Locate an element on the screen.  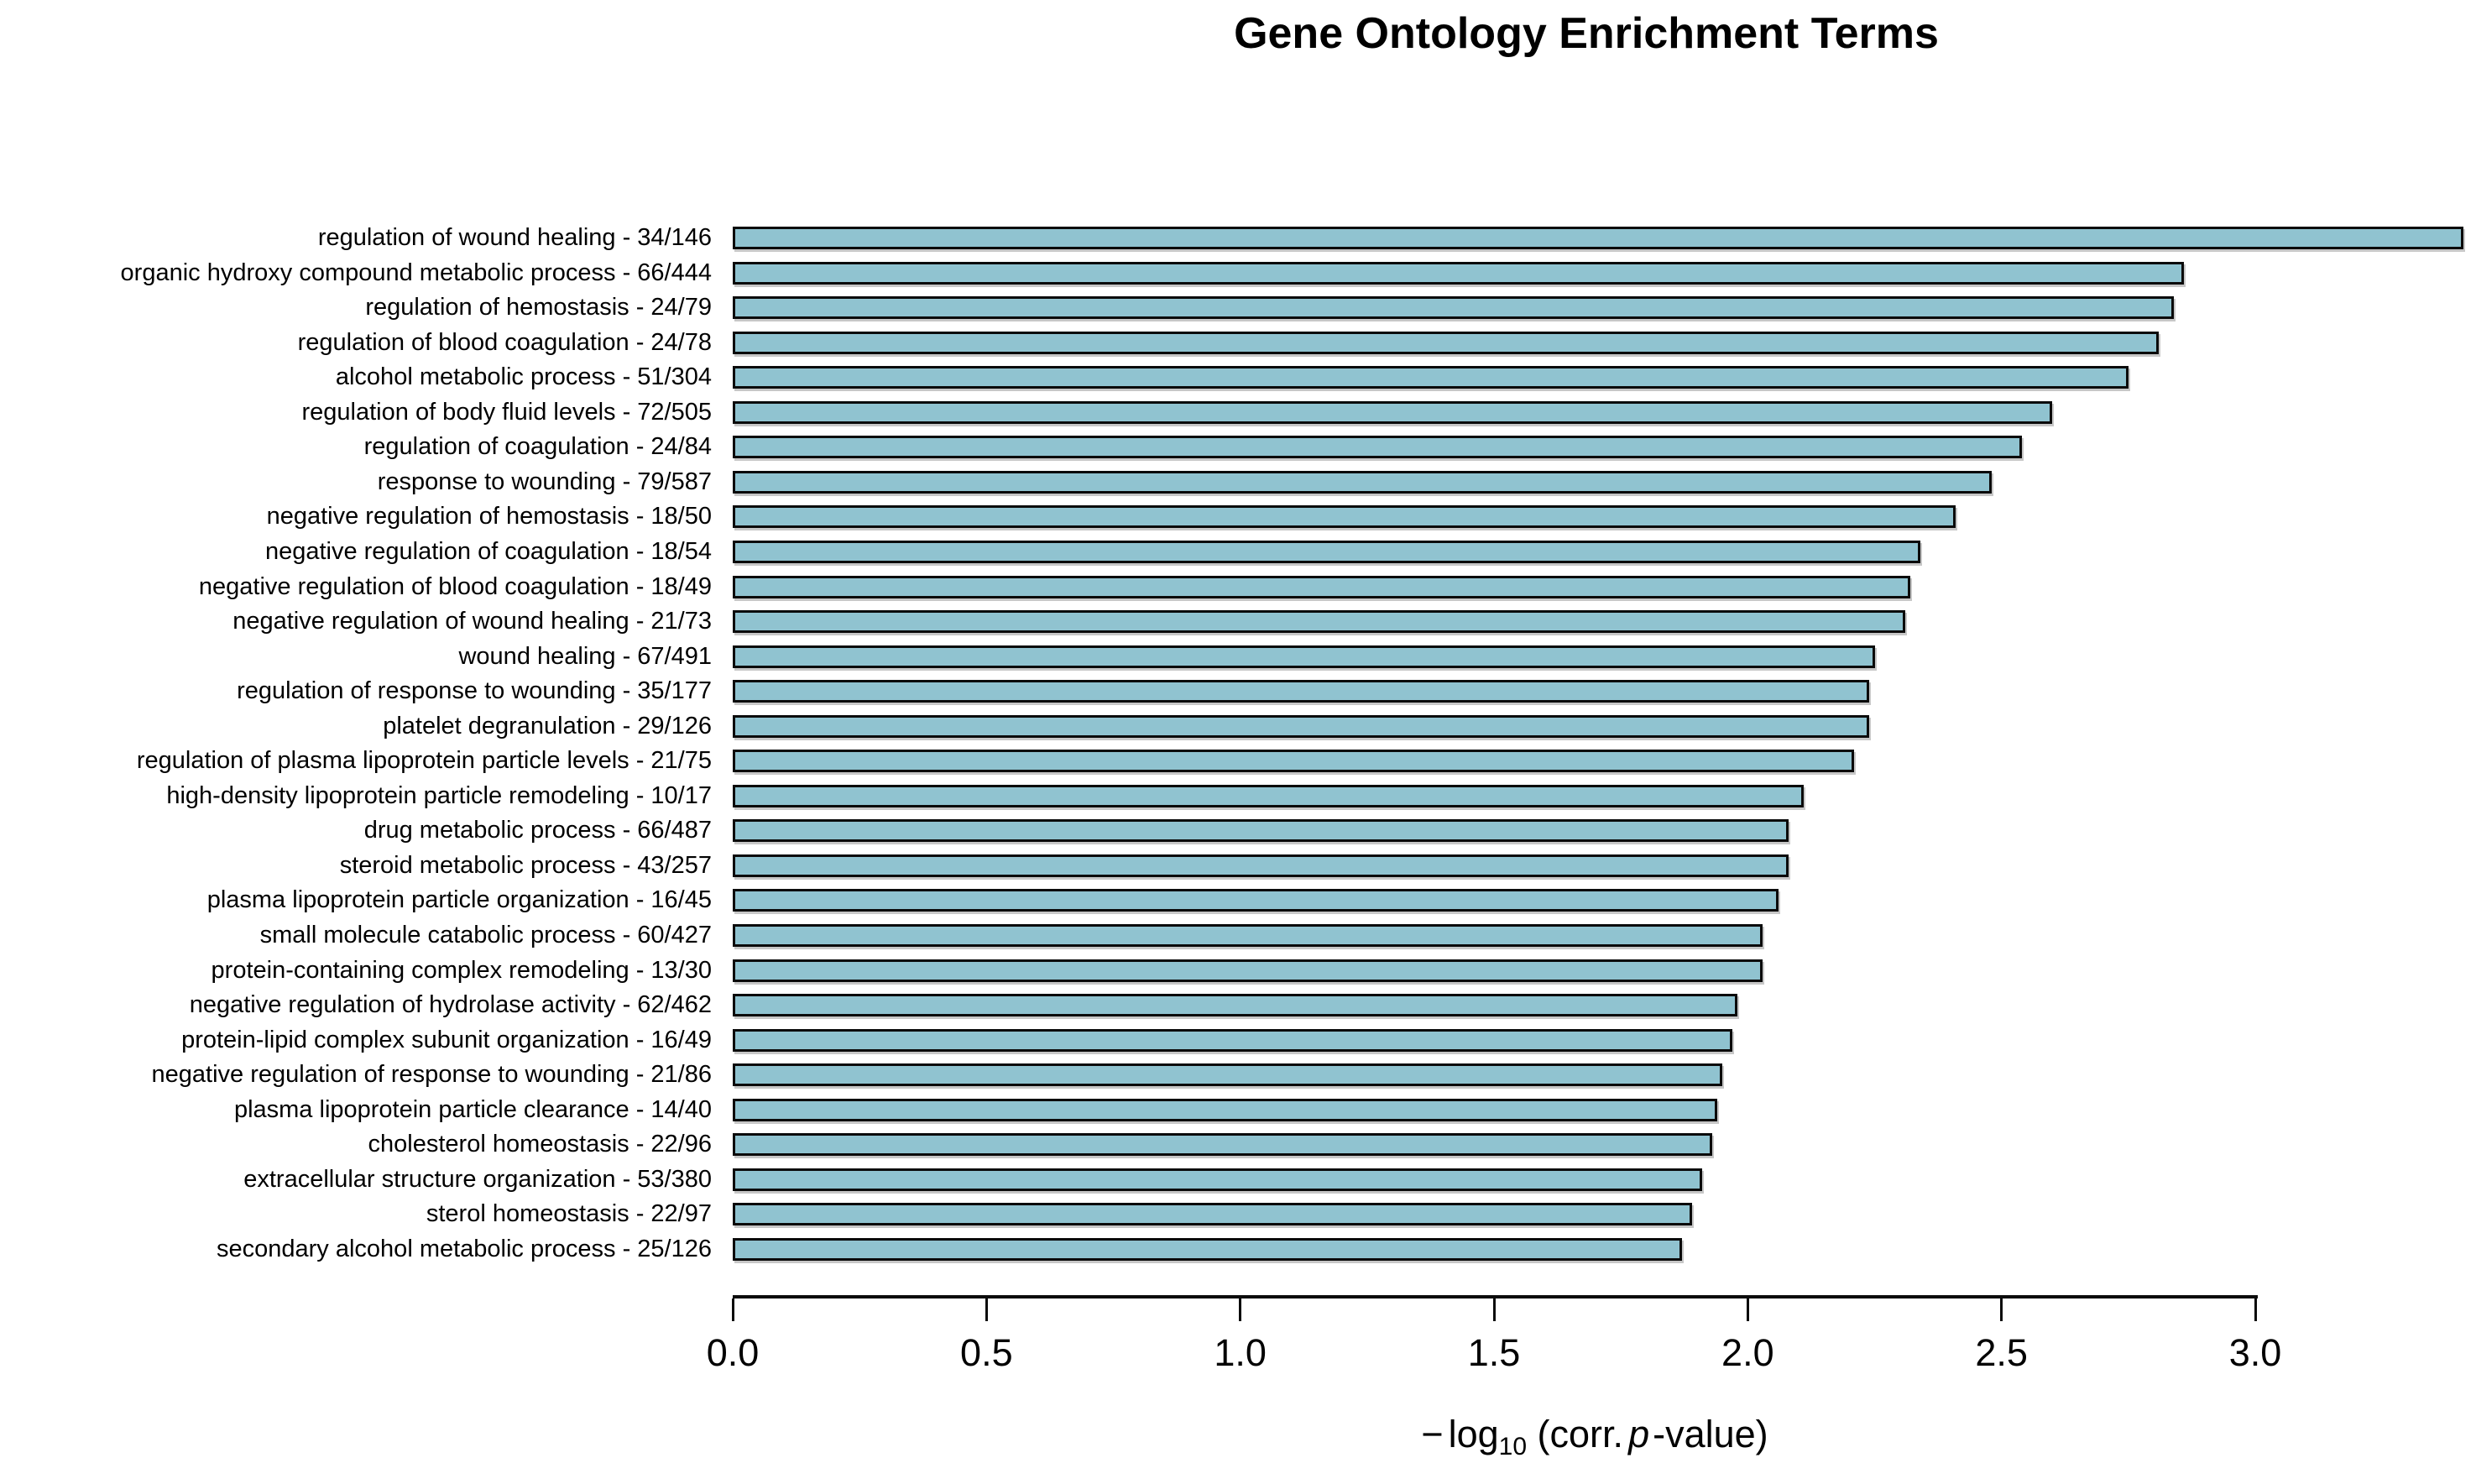
x-axis-tick-label: 0.0 is located at coordinates (733, 1352).